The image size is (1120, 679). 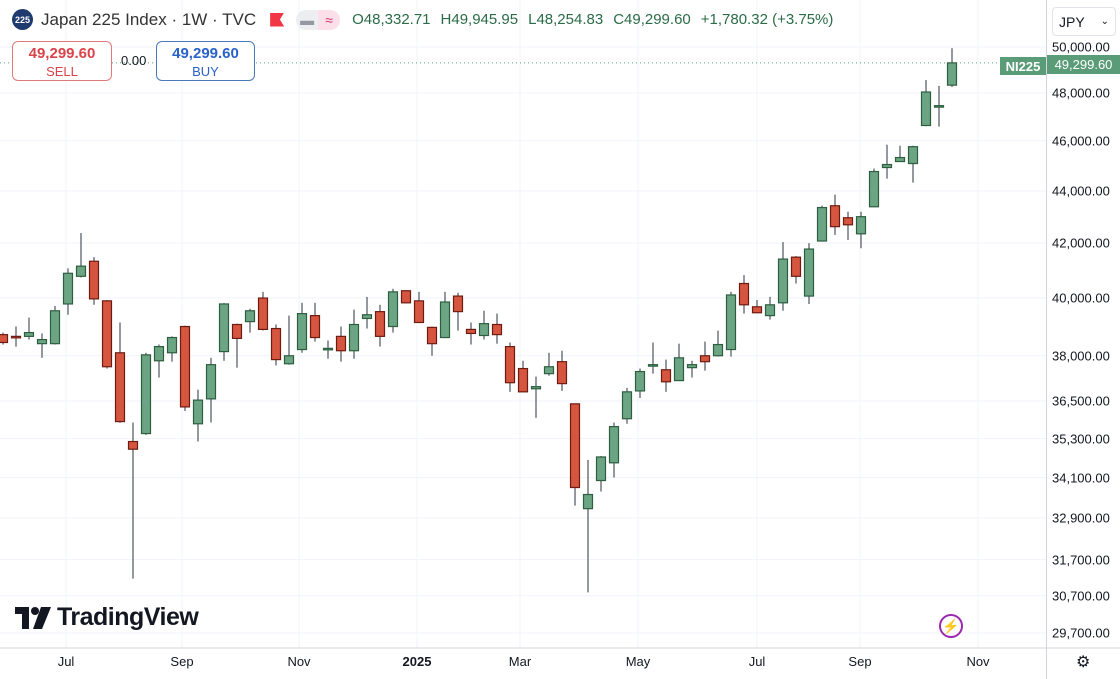 I want to click on flag-icon, so click(x=277, y=19).